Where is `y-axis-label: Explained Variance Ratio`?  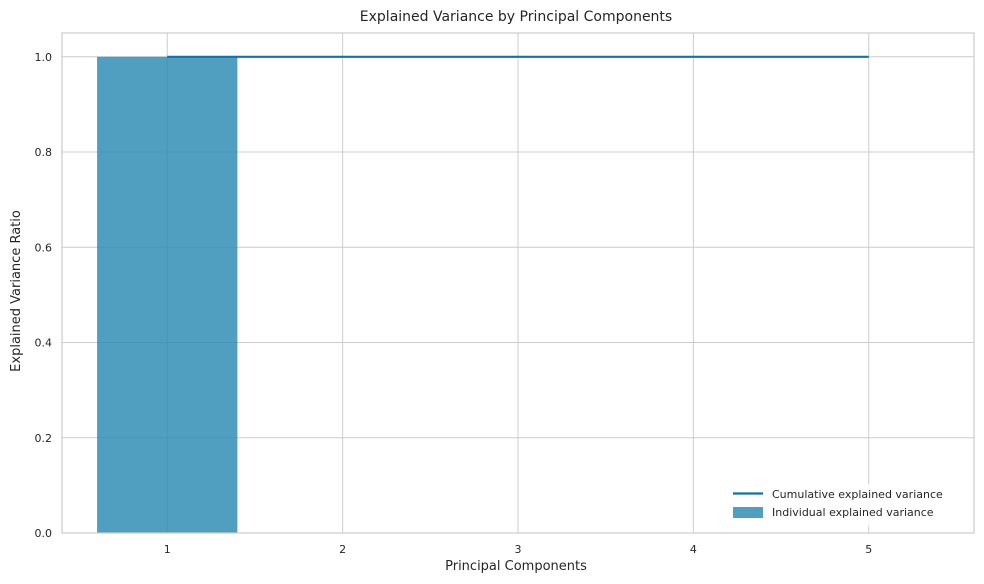 y-axis-label: Explained Variance Ratio is located at coordinates (16, 291).